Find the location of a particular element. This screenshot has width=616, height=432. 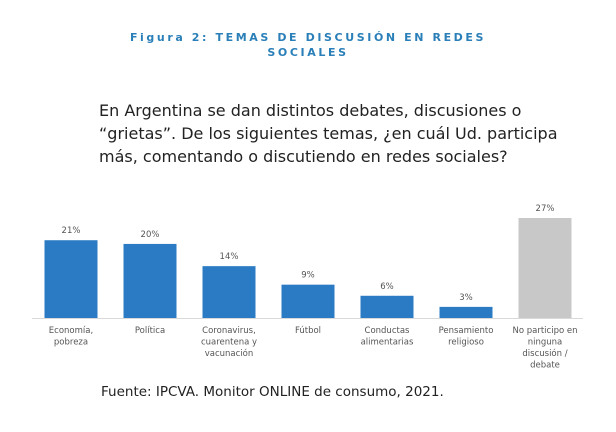

value-label: 27% is located at coordinates (545, 209).